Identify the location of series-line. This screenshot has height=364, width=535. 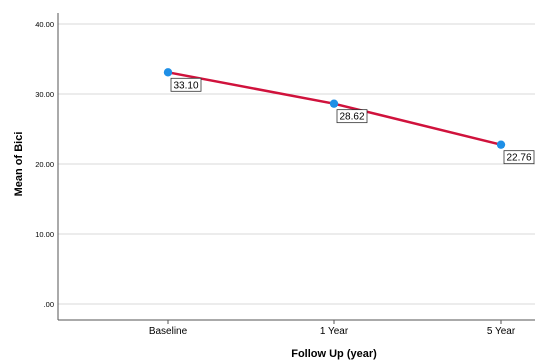
(334, 108).